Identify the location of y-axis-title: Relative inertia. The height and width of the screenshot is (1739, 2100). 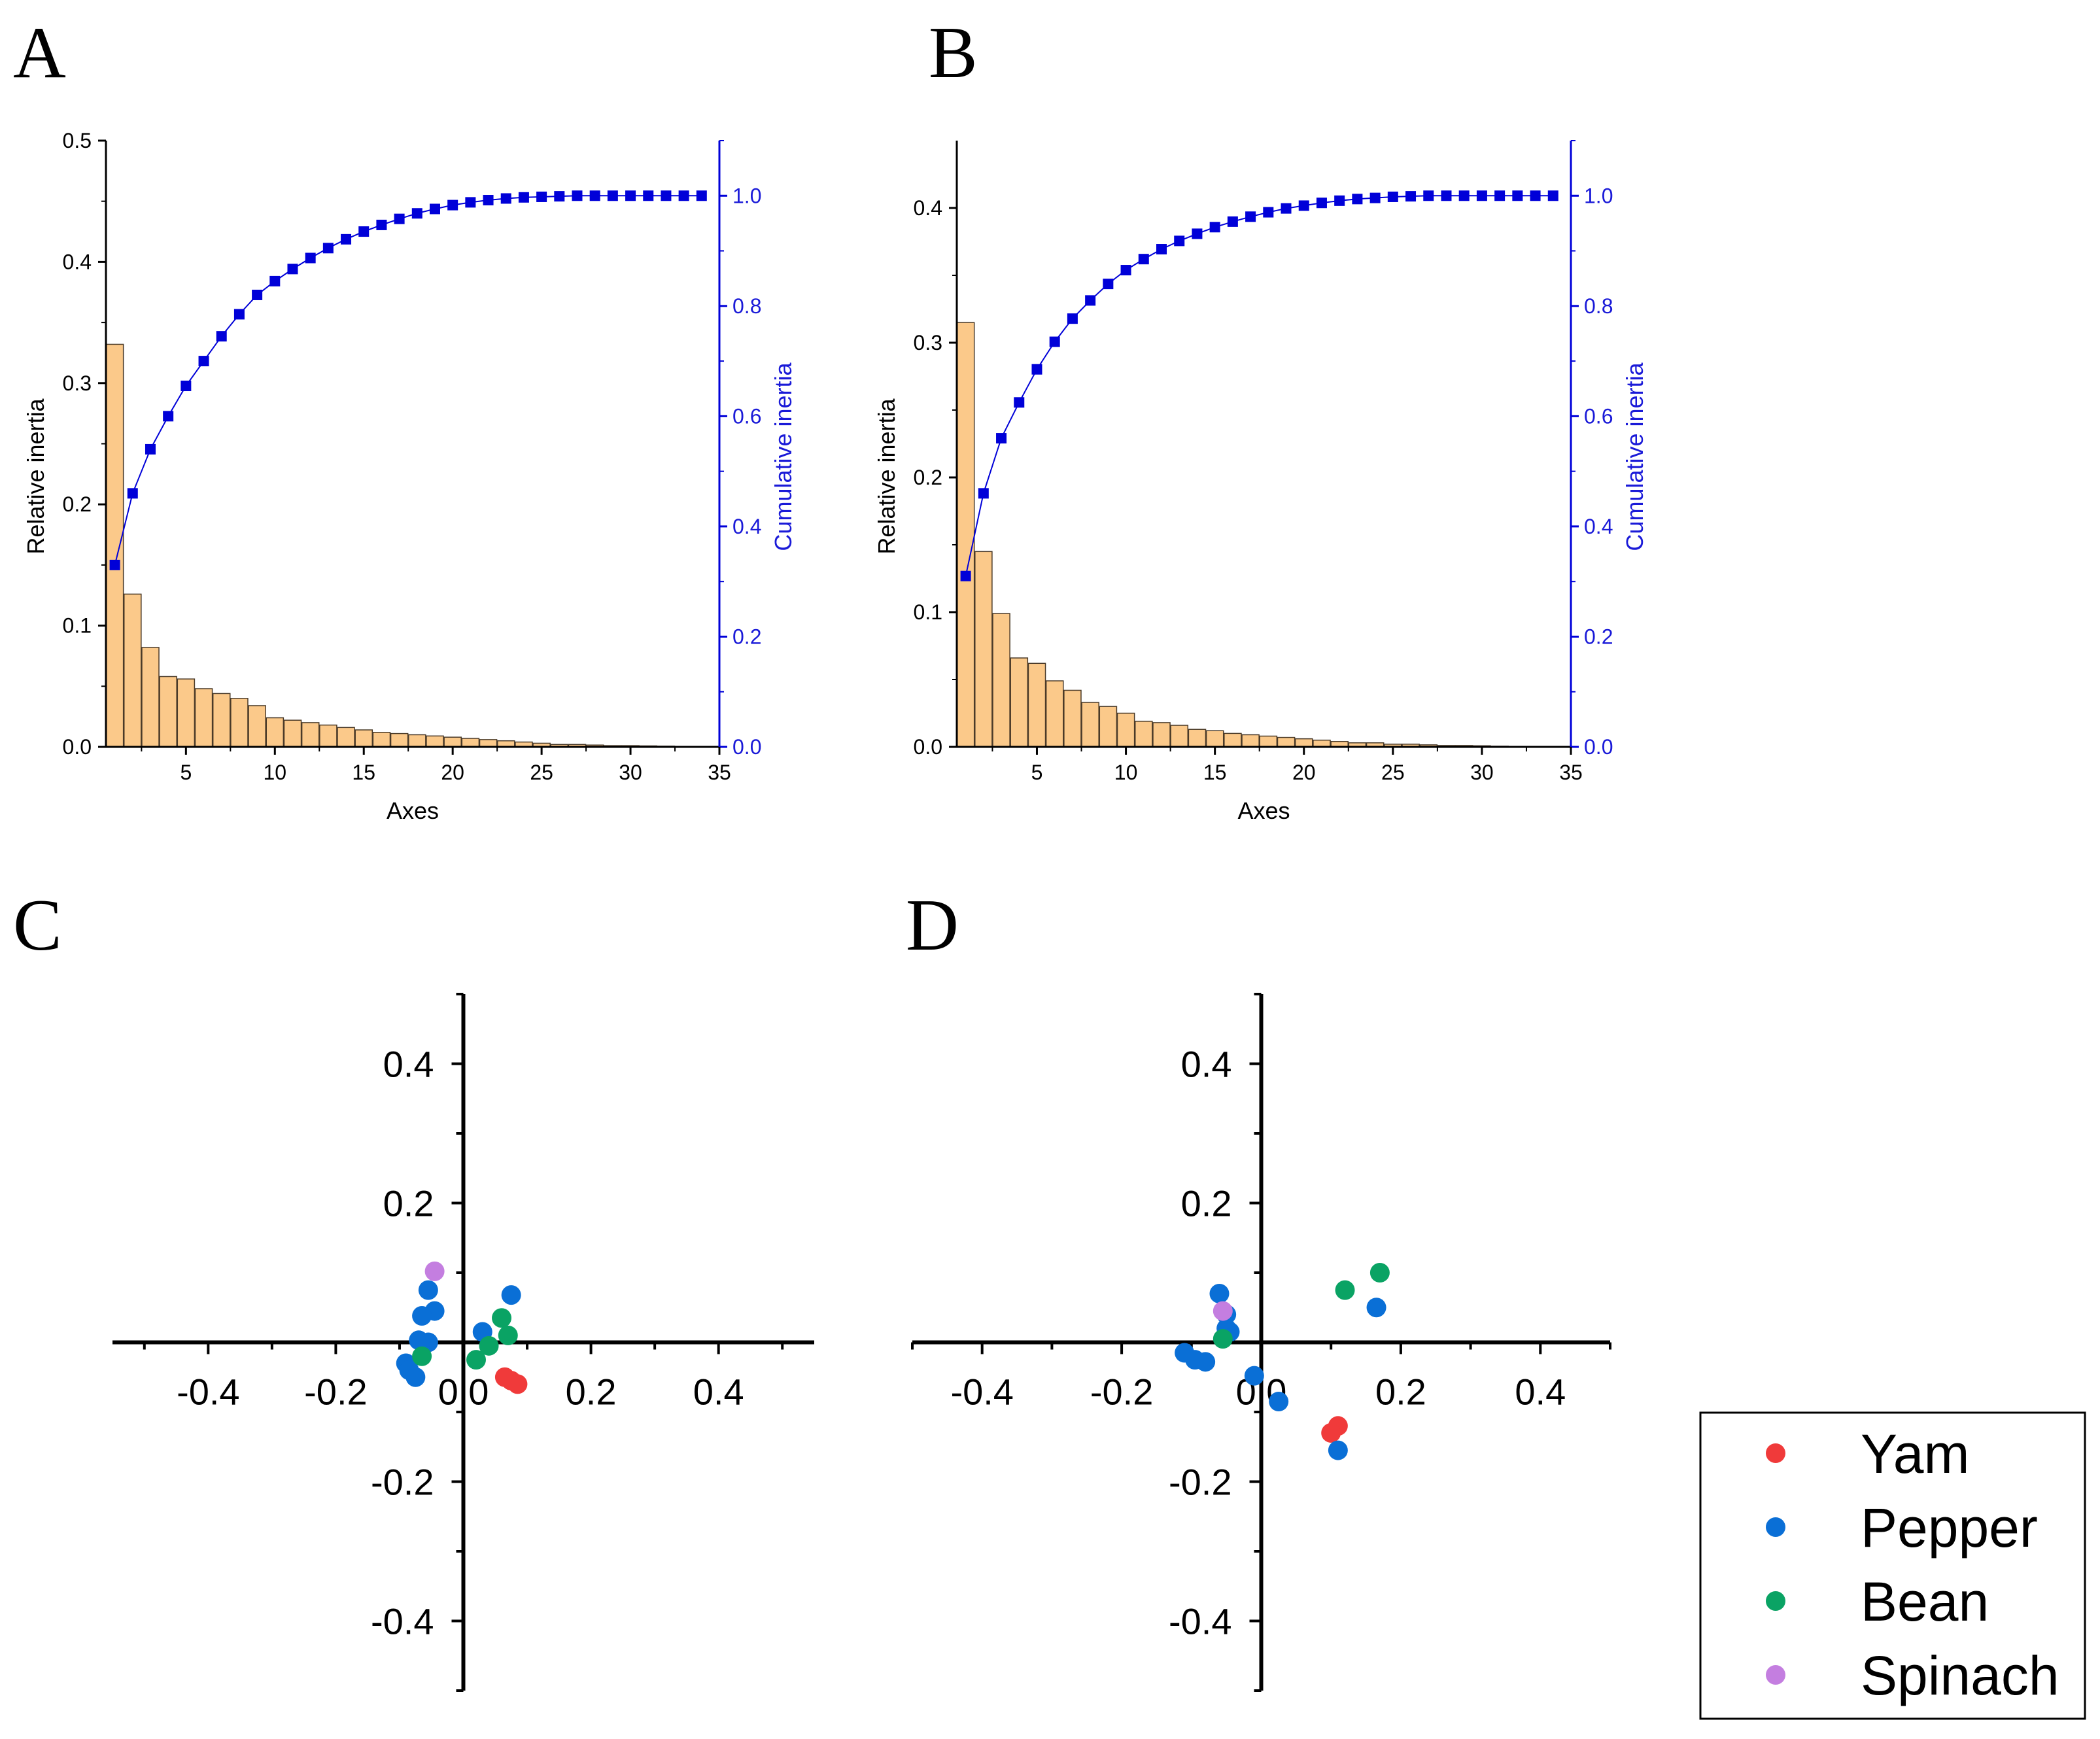
(35, 476).